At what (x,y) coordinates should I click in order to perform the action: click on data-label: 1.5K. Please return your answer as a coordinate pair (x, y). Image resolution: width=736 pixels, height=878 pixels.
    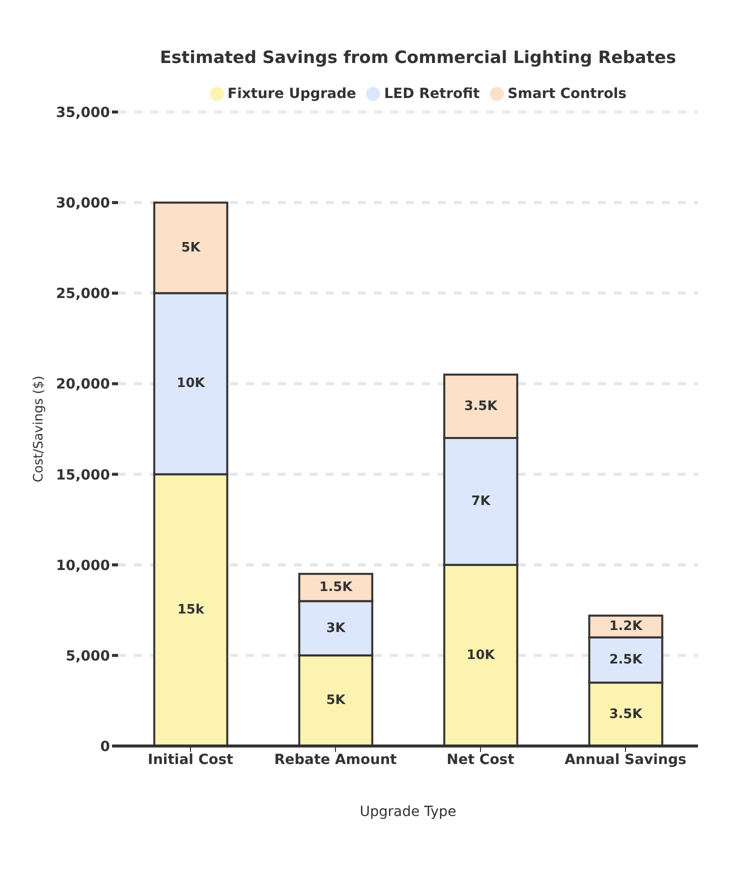
    Looking at the image, I should click on (336, 587).